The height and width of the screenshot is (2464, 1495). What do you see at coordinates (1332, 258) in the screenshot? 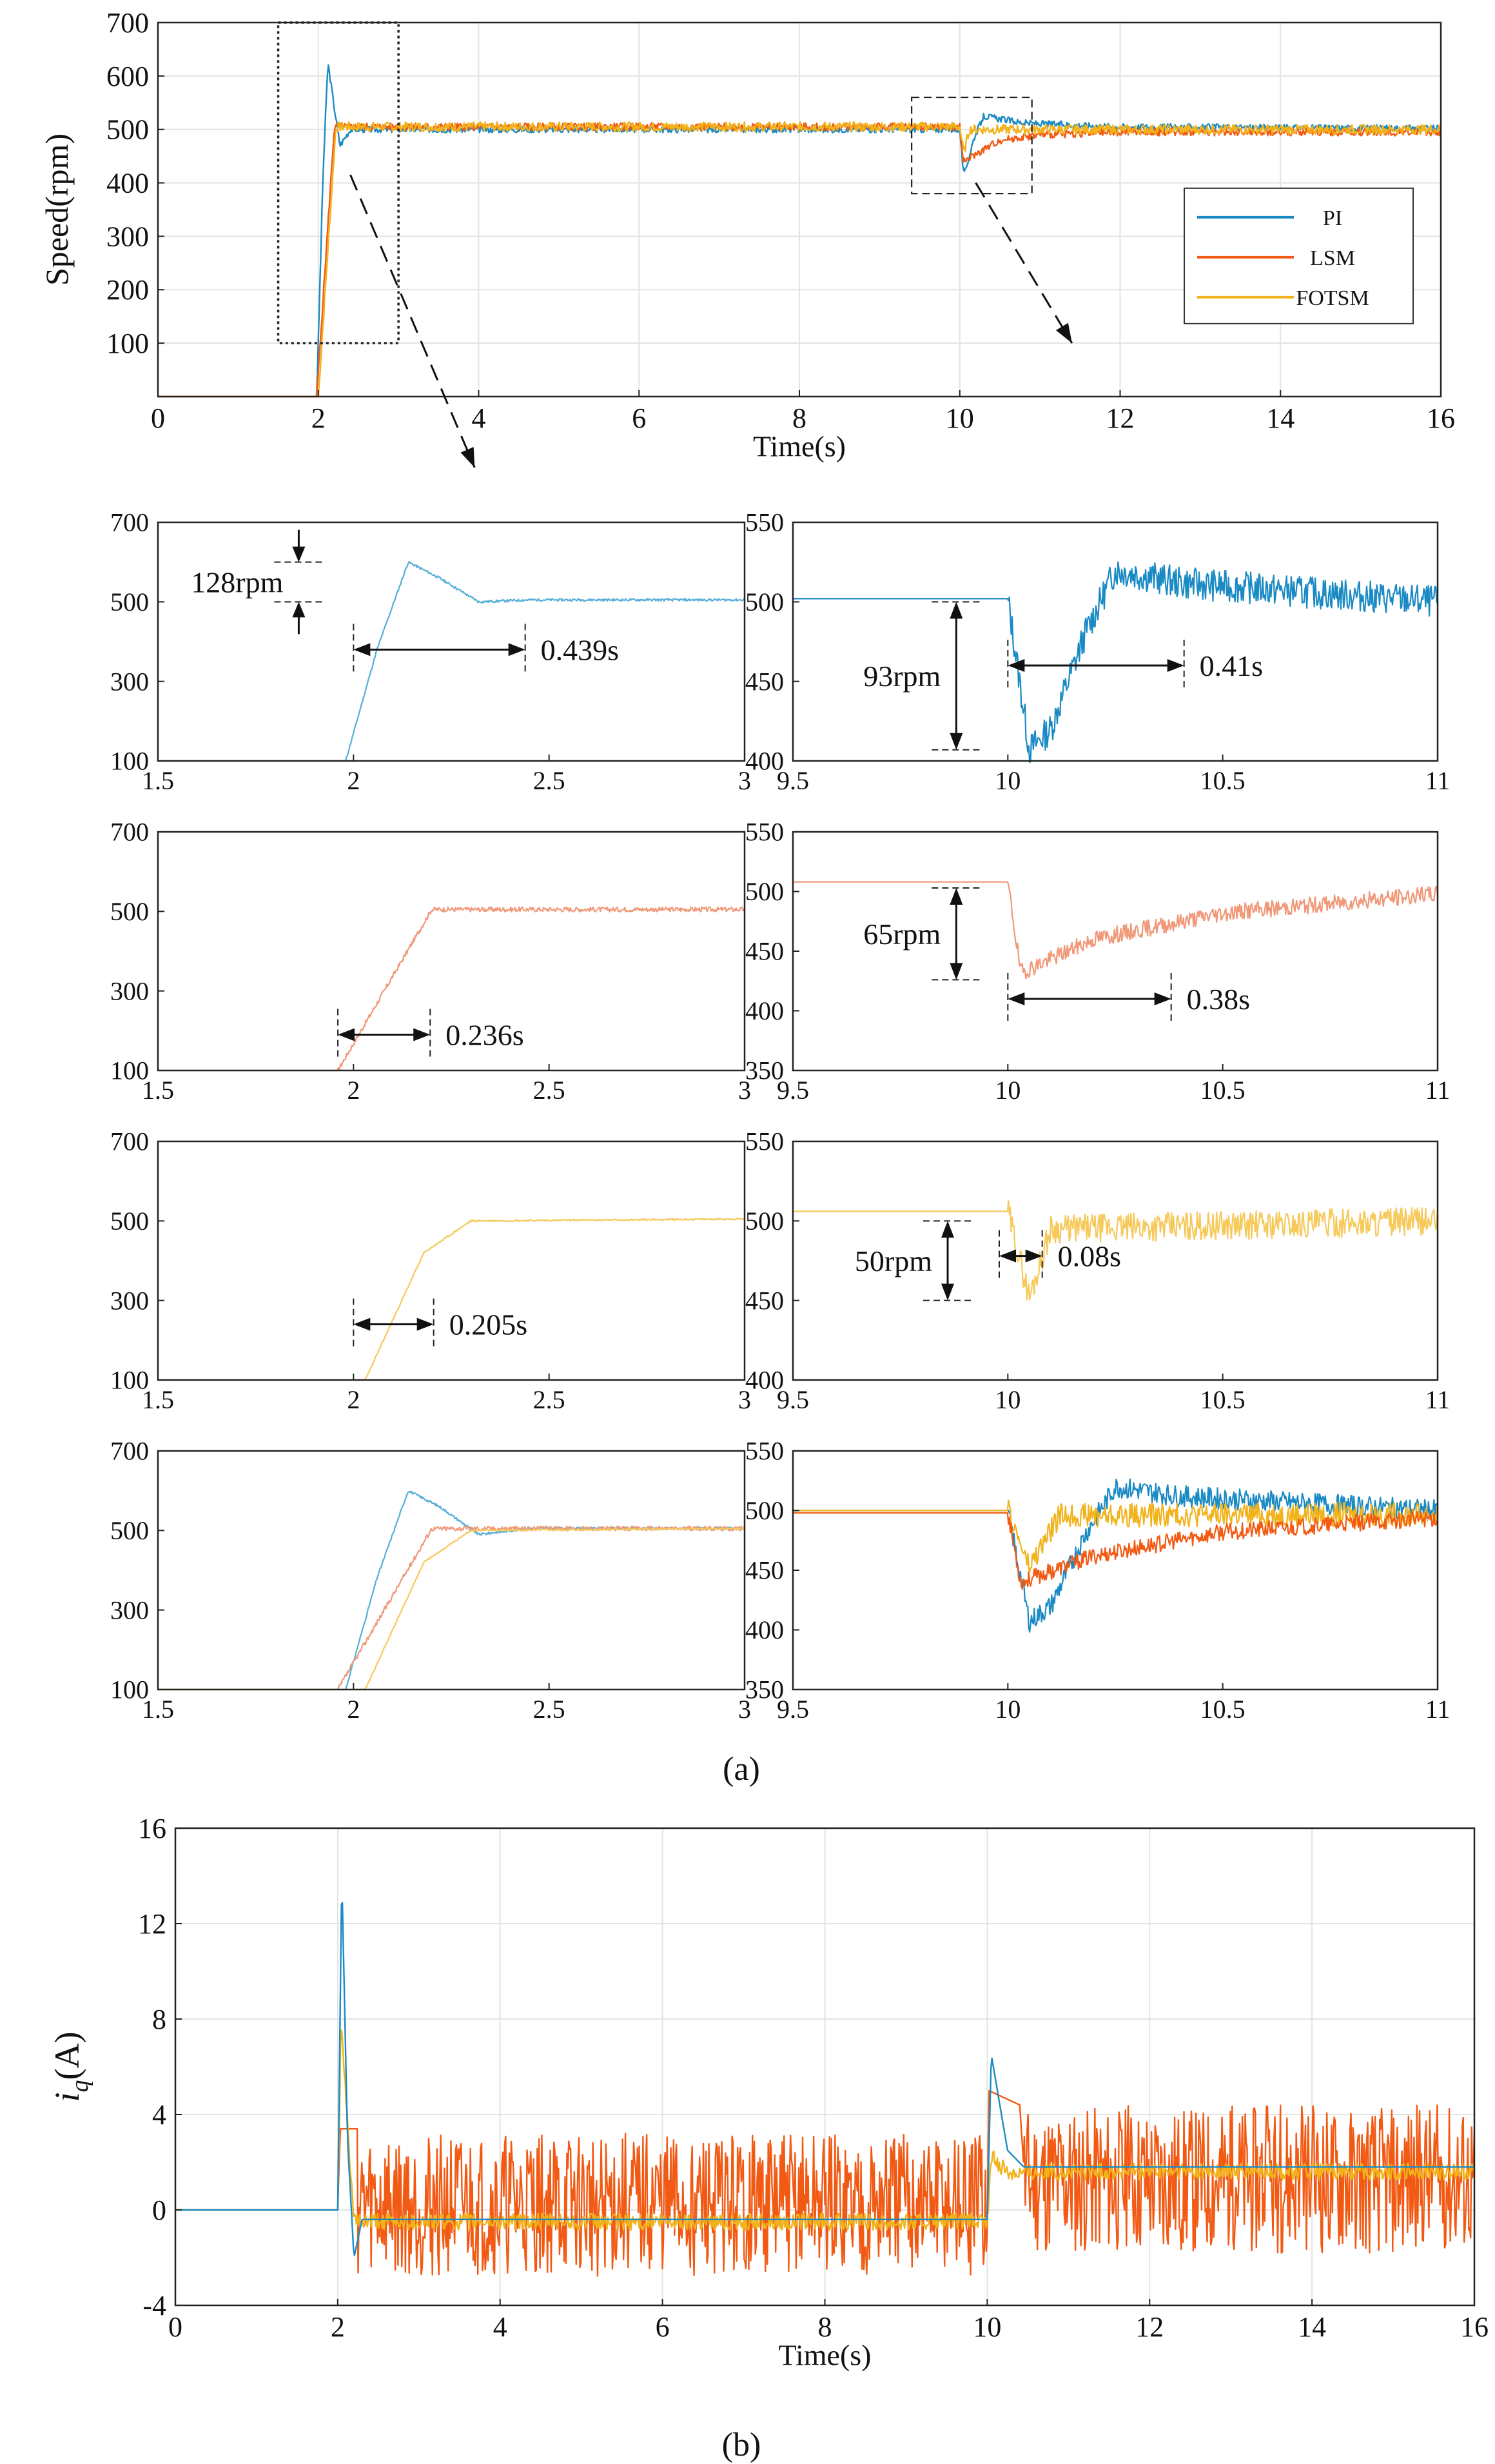
I see `legend-label-lsm: LSM` at bounding box center [1332, 258].